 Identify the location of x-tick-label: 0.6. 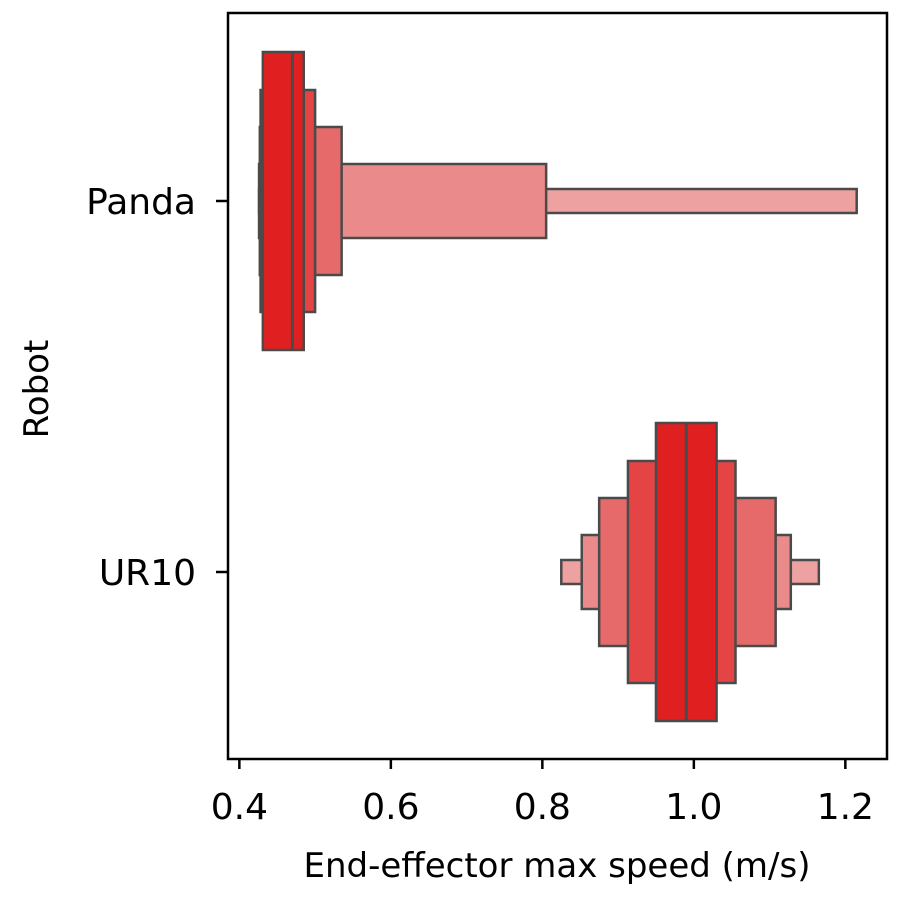
(390, 807).